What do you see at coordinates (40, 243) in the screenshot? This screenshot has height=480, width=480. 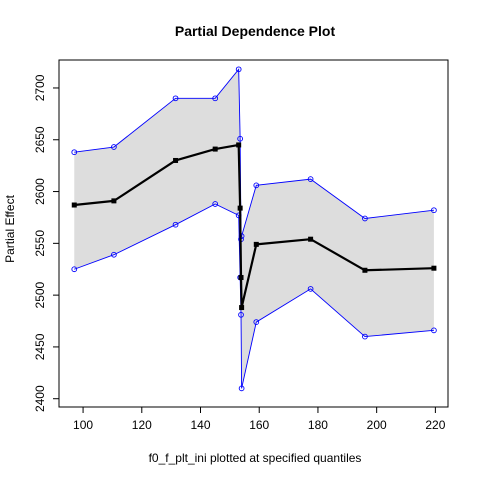 I see `y-tick-label: 2550` at bounding box center [40, 243].